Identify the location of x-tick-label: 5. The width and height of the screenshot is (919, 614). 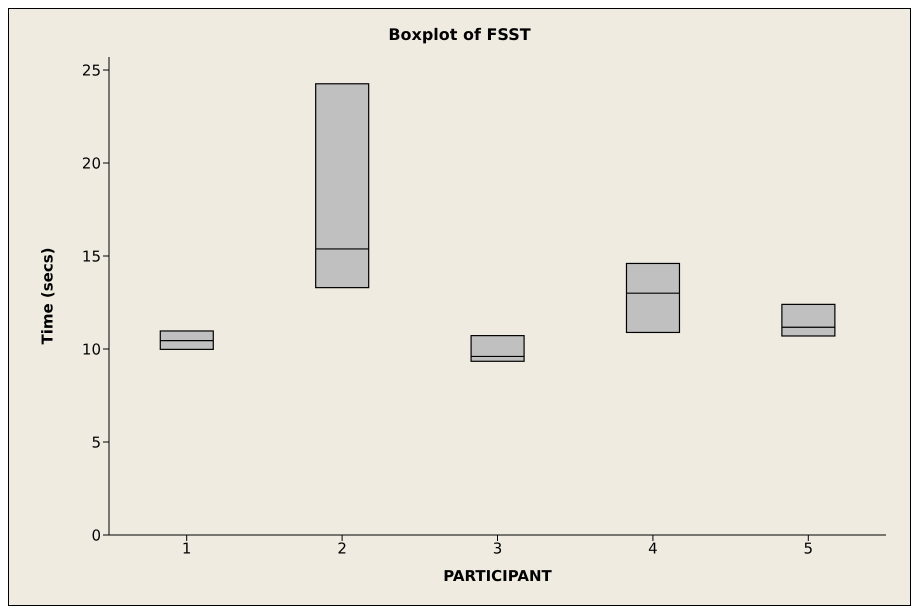
(809, 549).